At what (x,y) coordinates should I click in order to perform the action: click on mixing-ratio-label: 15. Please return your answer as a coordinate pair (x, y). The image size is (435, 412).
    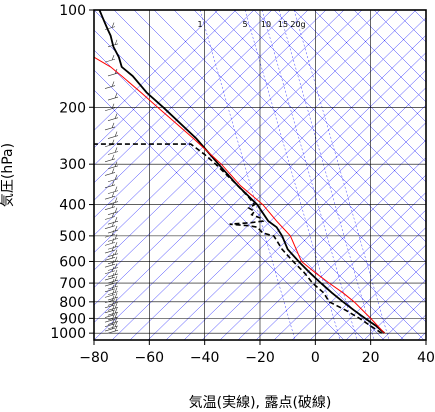
    Looking at the image, I should click on (283, 24).